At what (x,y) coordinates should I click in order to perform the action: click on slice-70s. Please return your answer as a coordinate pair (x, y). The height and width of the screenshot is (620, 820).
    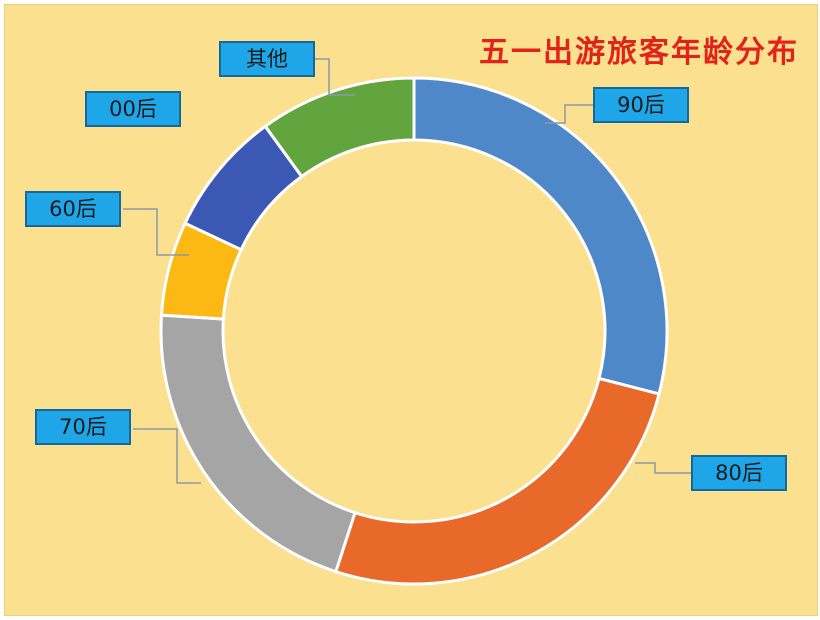
    Looking at the image, I should click on (258, 443).